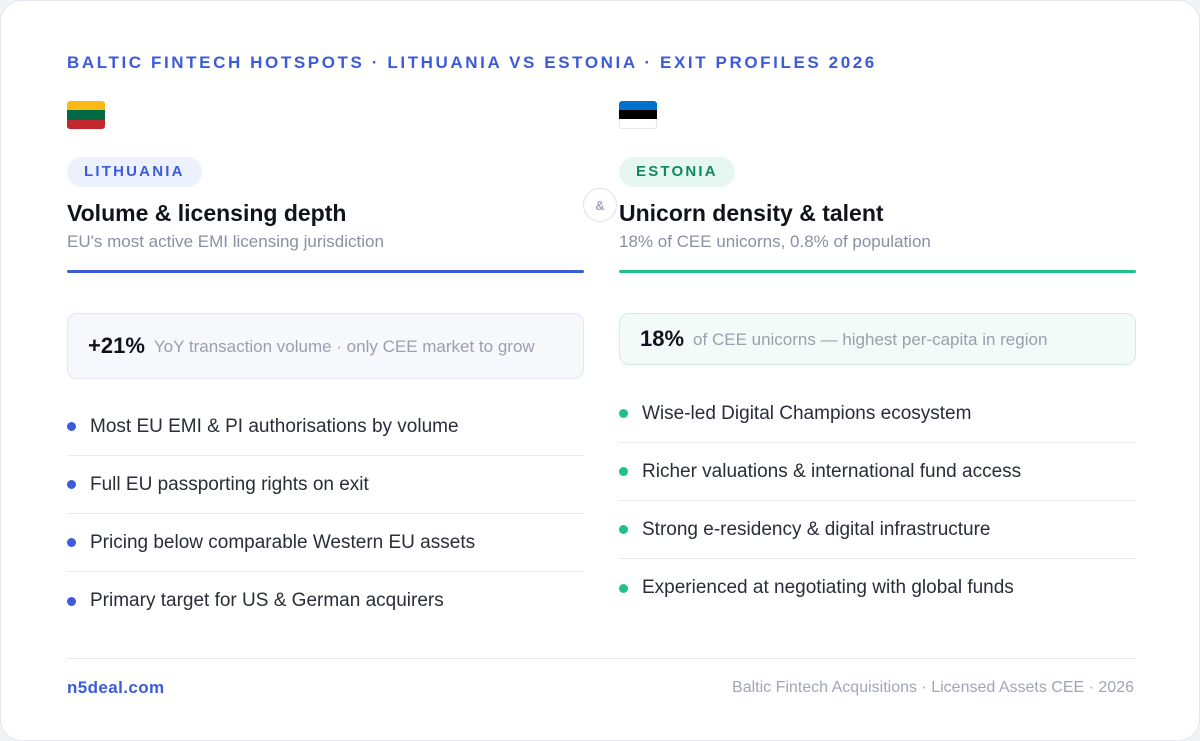 This screenshot has width=1200, height=741. I want to click on list-item: Primary target for US & German acquirers, so click(325, 601).